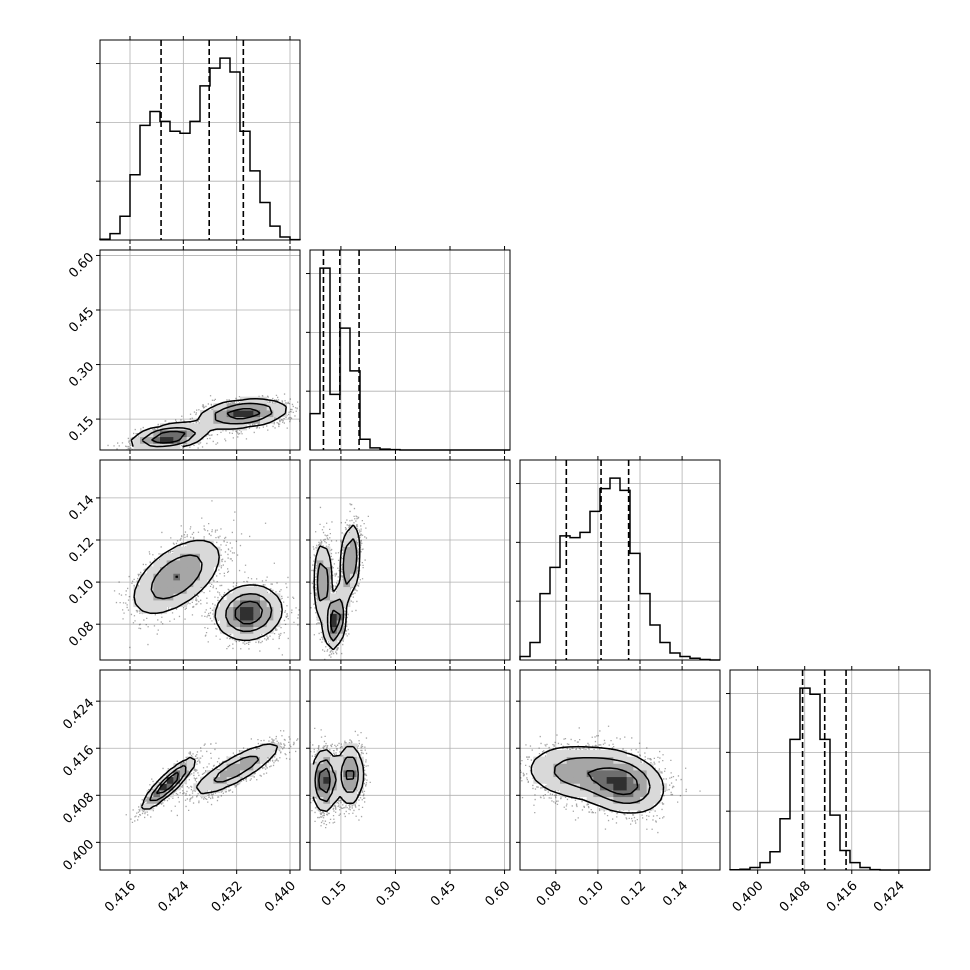 The image size is (970, 970). I want to click on x-tick-label: 0.424, so click(173, 896).